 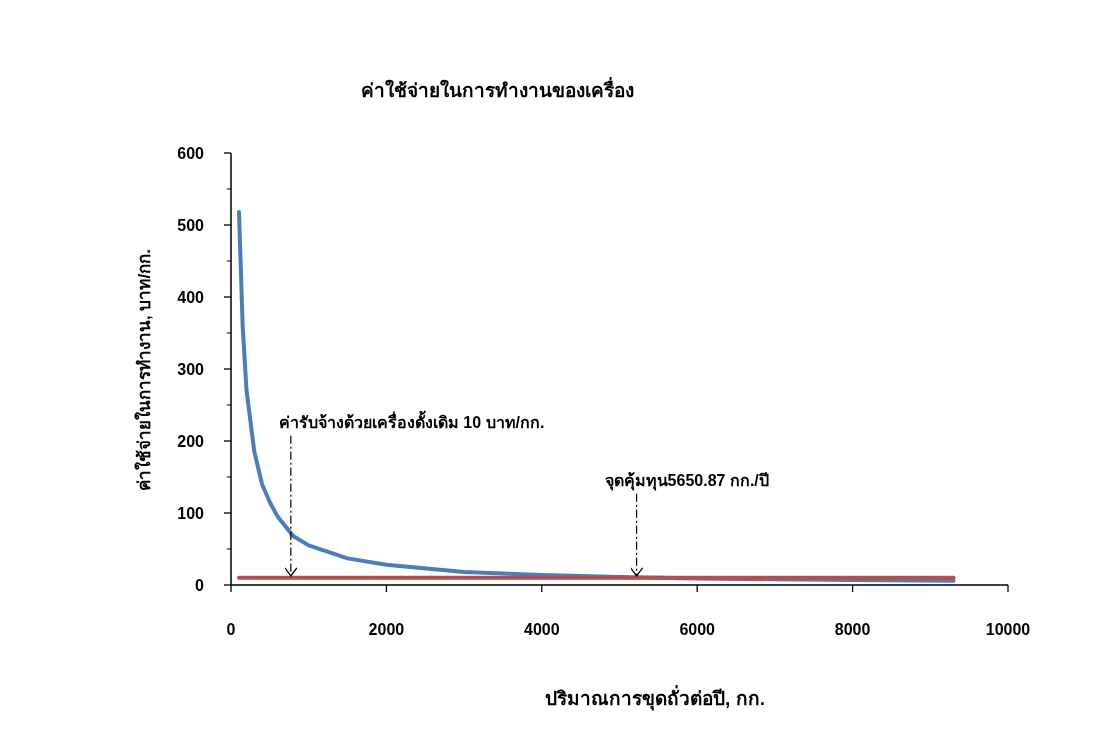 What do you see at coordinates (852, 629) in the screenshot?
I see `x-tick-label: 8000` at bounding box center [852, 629].